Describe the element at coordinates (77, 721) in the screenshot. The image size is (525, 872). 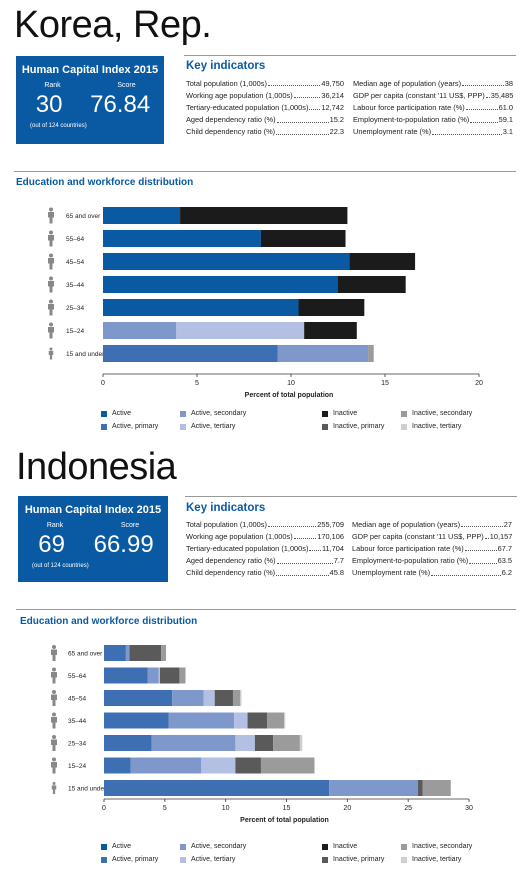
I see `category-label: 35–44` at that location.